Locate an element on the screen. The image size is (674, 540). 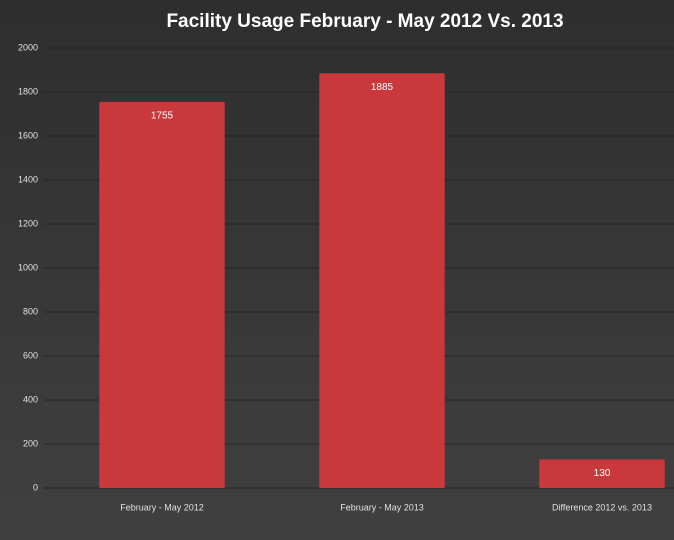
y-tick-label: 200 is located at coordinates (30, 443).